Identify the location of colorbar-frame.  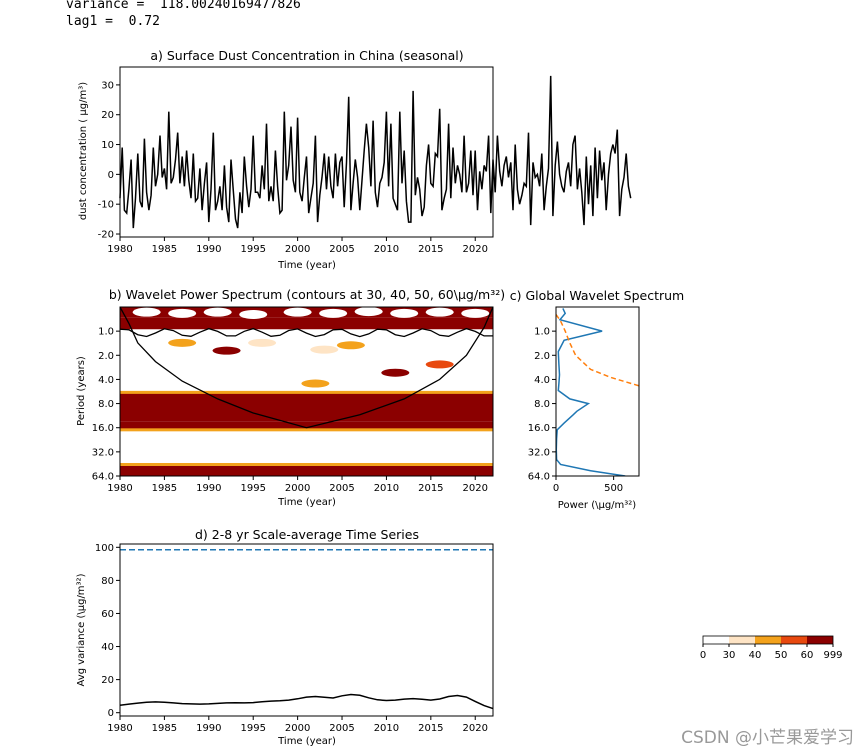
(768, 640).